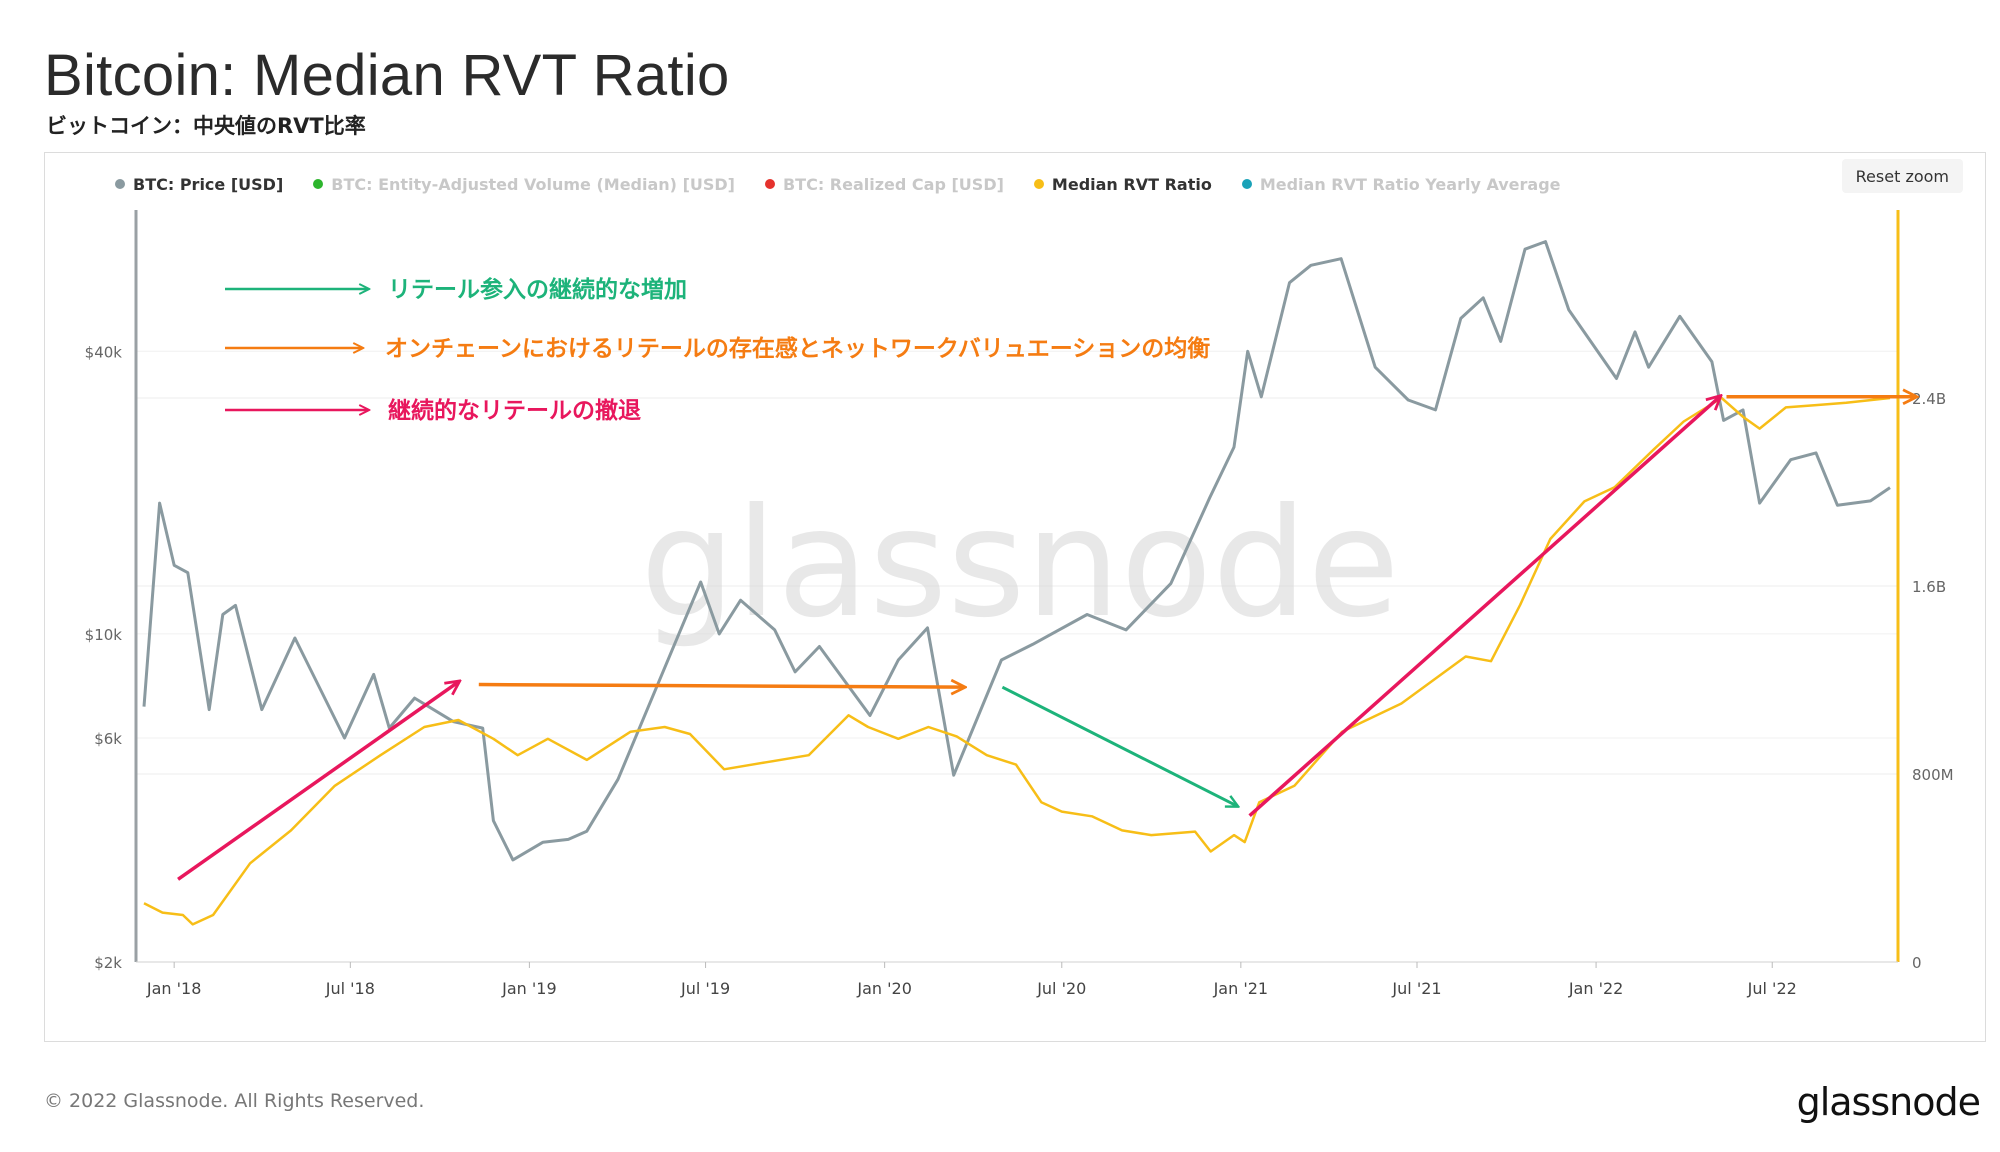 The height and width of the screenshot is (1152, 2000). What do you see at coordinates (1119, 745) in the screenshot?
I see `green-trend-arrow` at bounding box center [1119, 745].